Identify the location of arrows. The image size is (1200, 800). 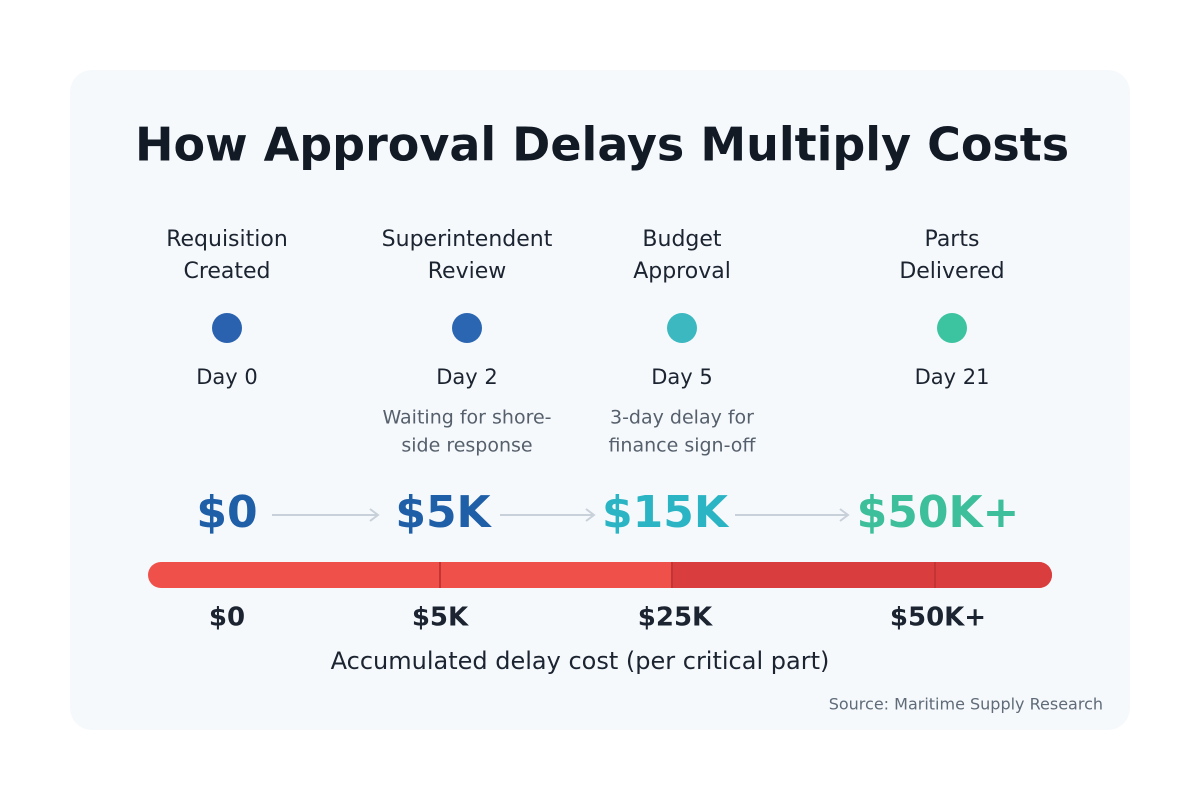
(561, 515).